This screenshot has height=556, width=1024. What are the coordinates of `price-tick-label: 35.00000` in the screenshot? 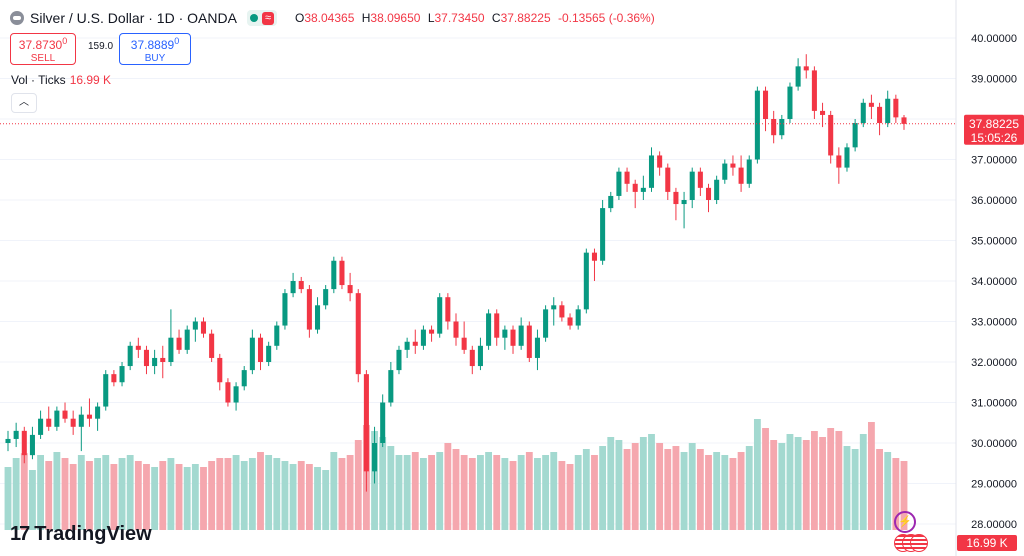 It's located at (994, 242).